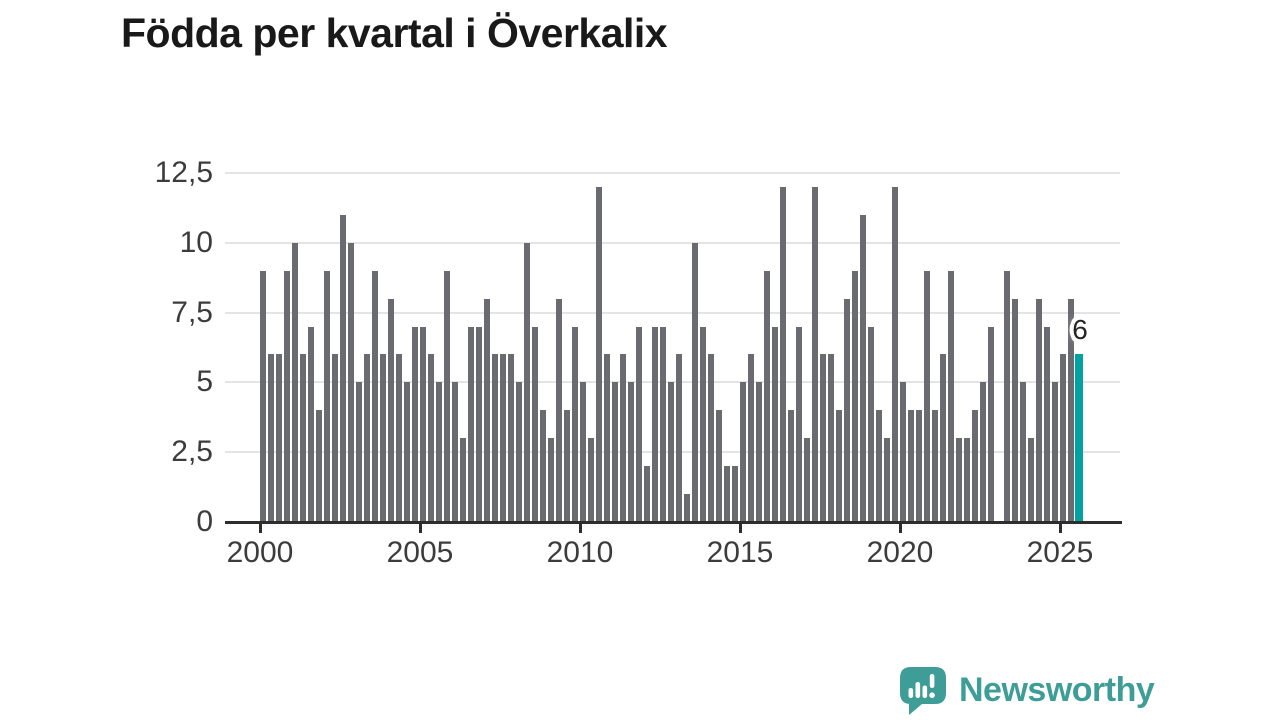 Image resolution: width=1280 pixels, height=720 pixels. I want to click on brand-footer: Newsworthy, so click(1026, 690).